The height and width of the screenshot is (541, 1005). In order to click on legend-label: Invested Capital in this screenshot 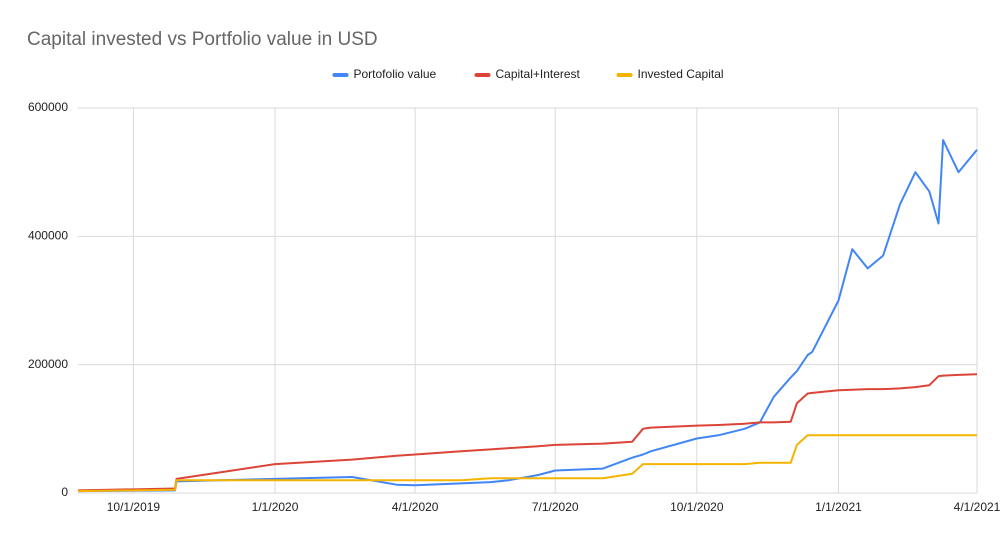, I will do `click(681, 74)`.